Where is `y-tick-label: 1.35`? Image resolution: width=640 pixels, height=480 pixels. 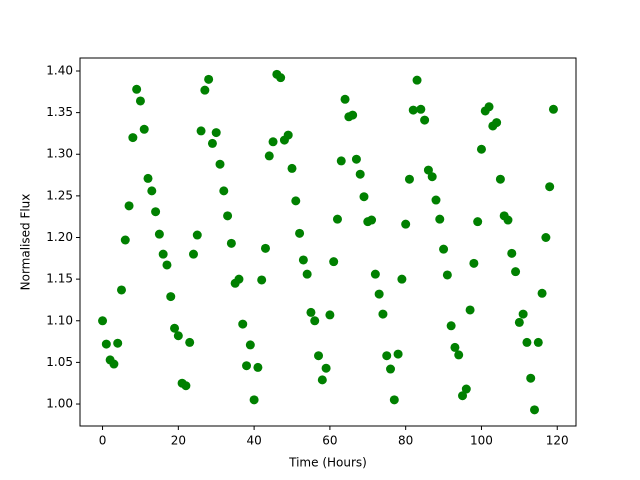
y-tick-label: 1.35 is located at coordinates (59, 112).